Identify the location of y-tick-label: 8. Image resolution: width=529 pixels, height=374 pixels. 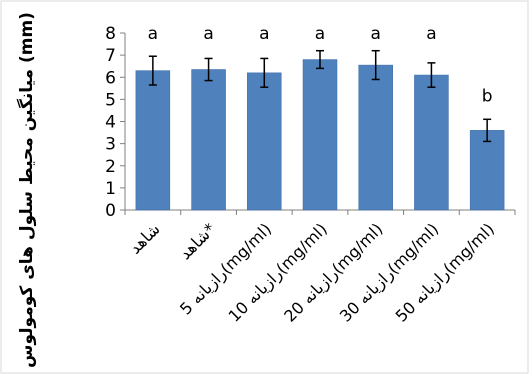
(110, 34).